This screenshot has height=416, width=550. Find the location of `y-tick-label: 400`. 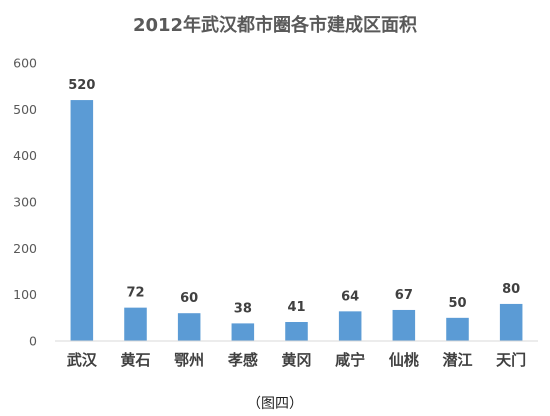

y-tick-label: 400 is located at coordinates (25, 155).